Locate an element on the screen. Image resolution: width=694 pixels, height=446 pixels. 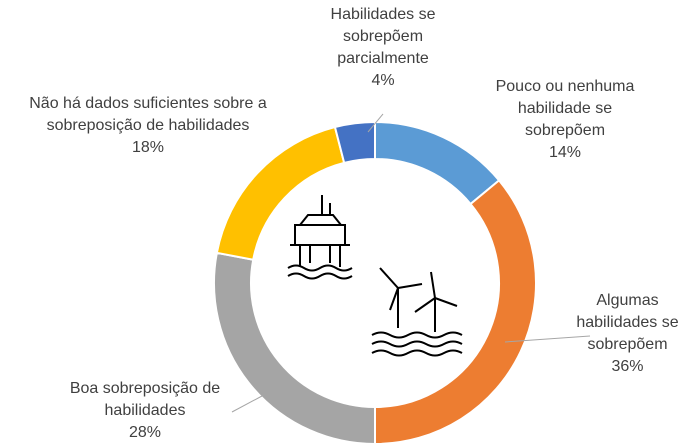
label-value: 18% is located at coordinates (148, 147).